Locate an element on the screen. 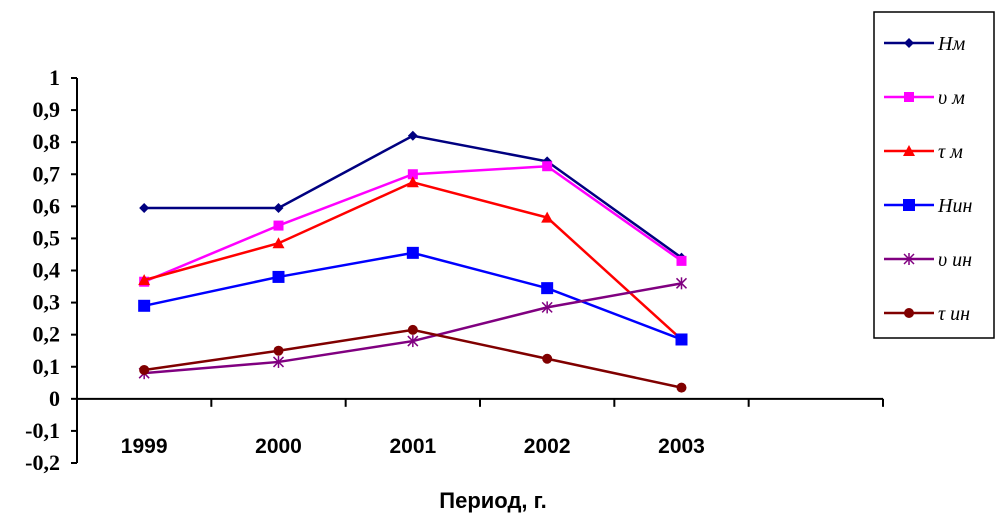 Image resolution: width=995 pixels, height=527 pixels. legend-item: υ ин is located at coordinates (928, 260).